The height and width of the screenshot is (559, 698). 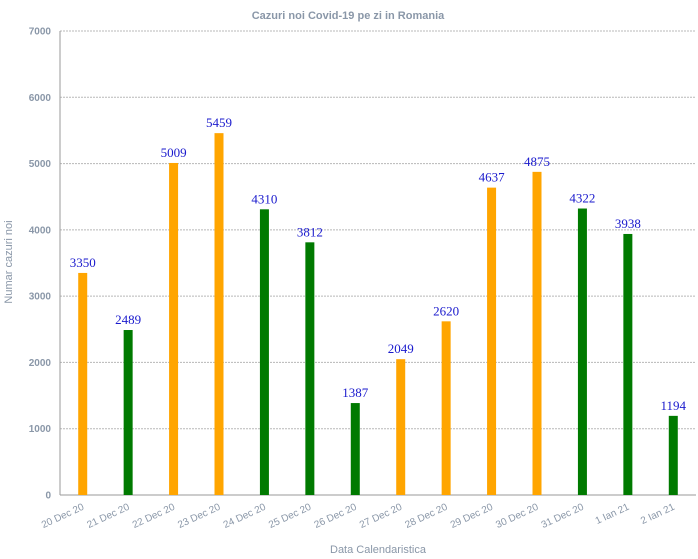 What do you see at coordinates (517, 516) in the screenshot?
I see `x-tick-label: 30 Dec 20` at bounding box center [517, 516].